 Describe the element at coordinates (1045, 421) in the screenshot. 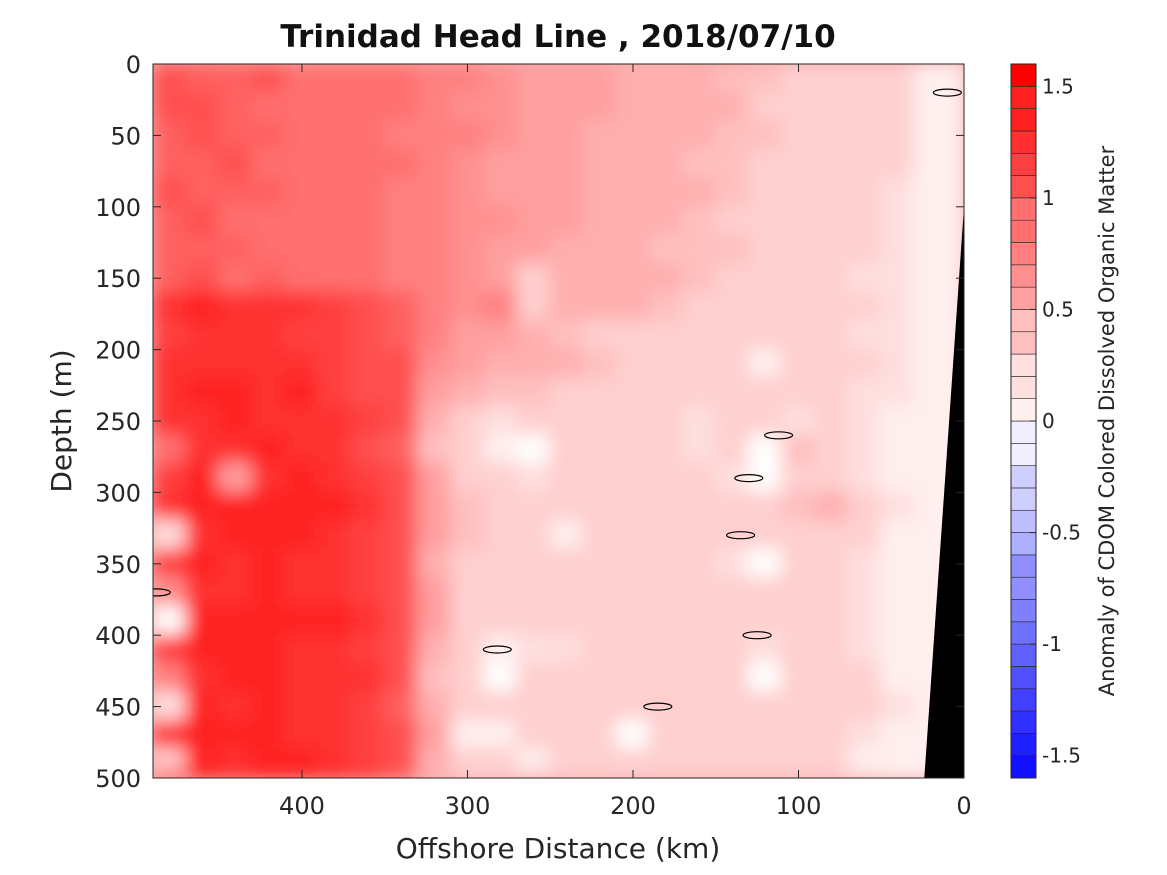

I see `colorbar: 1.5 1 0.5 0 -0.5 -1 -1.5` at that location.